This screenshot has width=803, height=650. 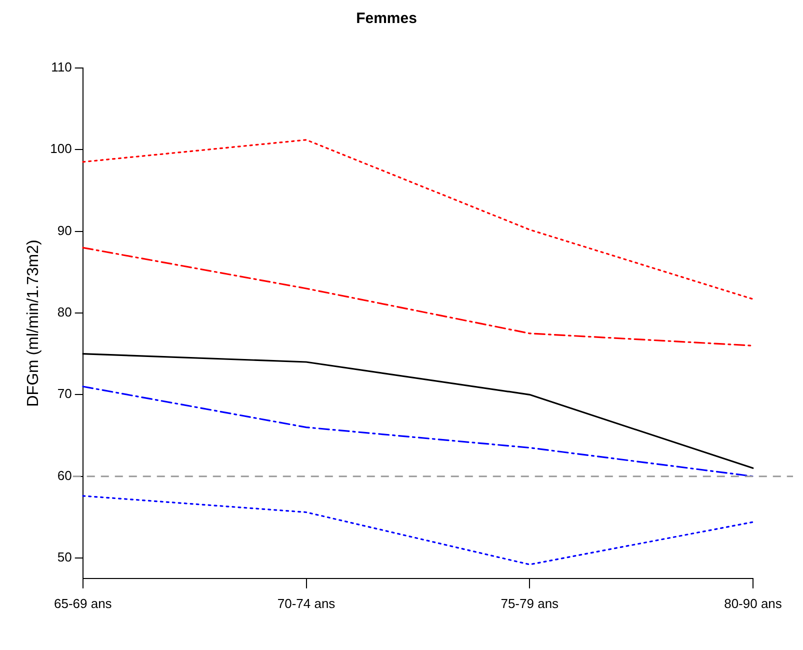 I want to click on x-tick-label: 65-69 ans, so click(x=83, y=603).